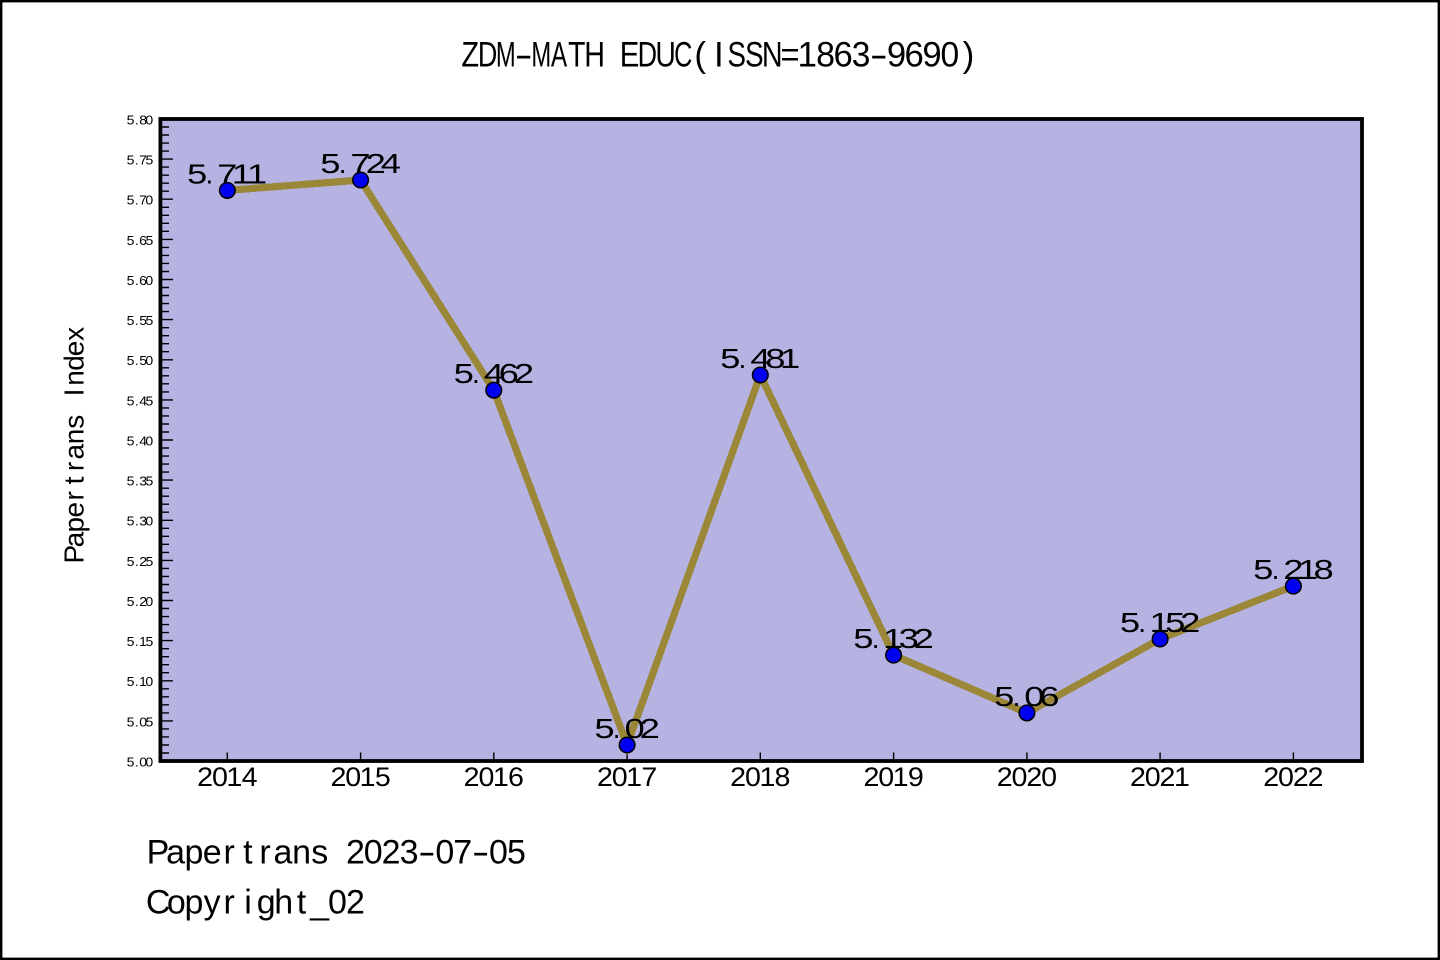  Describe the element at coordinates (176, 903) in the screenshot. I see `svg-text: o` at that location.